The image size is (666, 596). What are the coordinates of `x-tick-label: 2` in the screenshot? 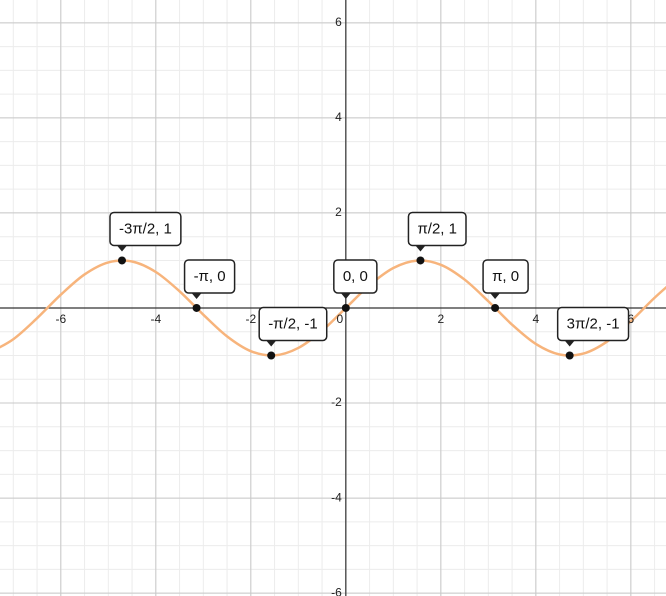 It's located at (440, 319).